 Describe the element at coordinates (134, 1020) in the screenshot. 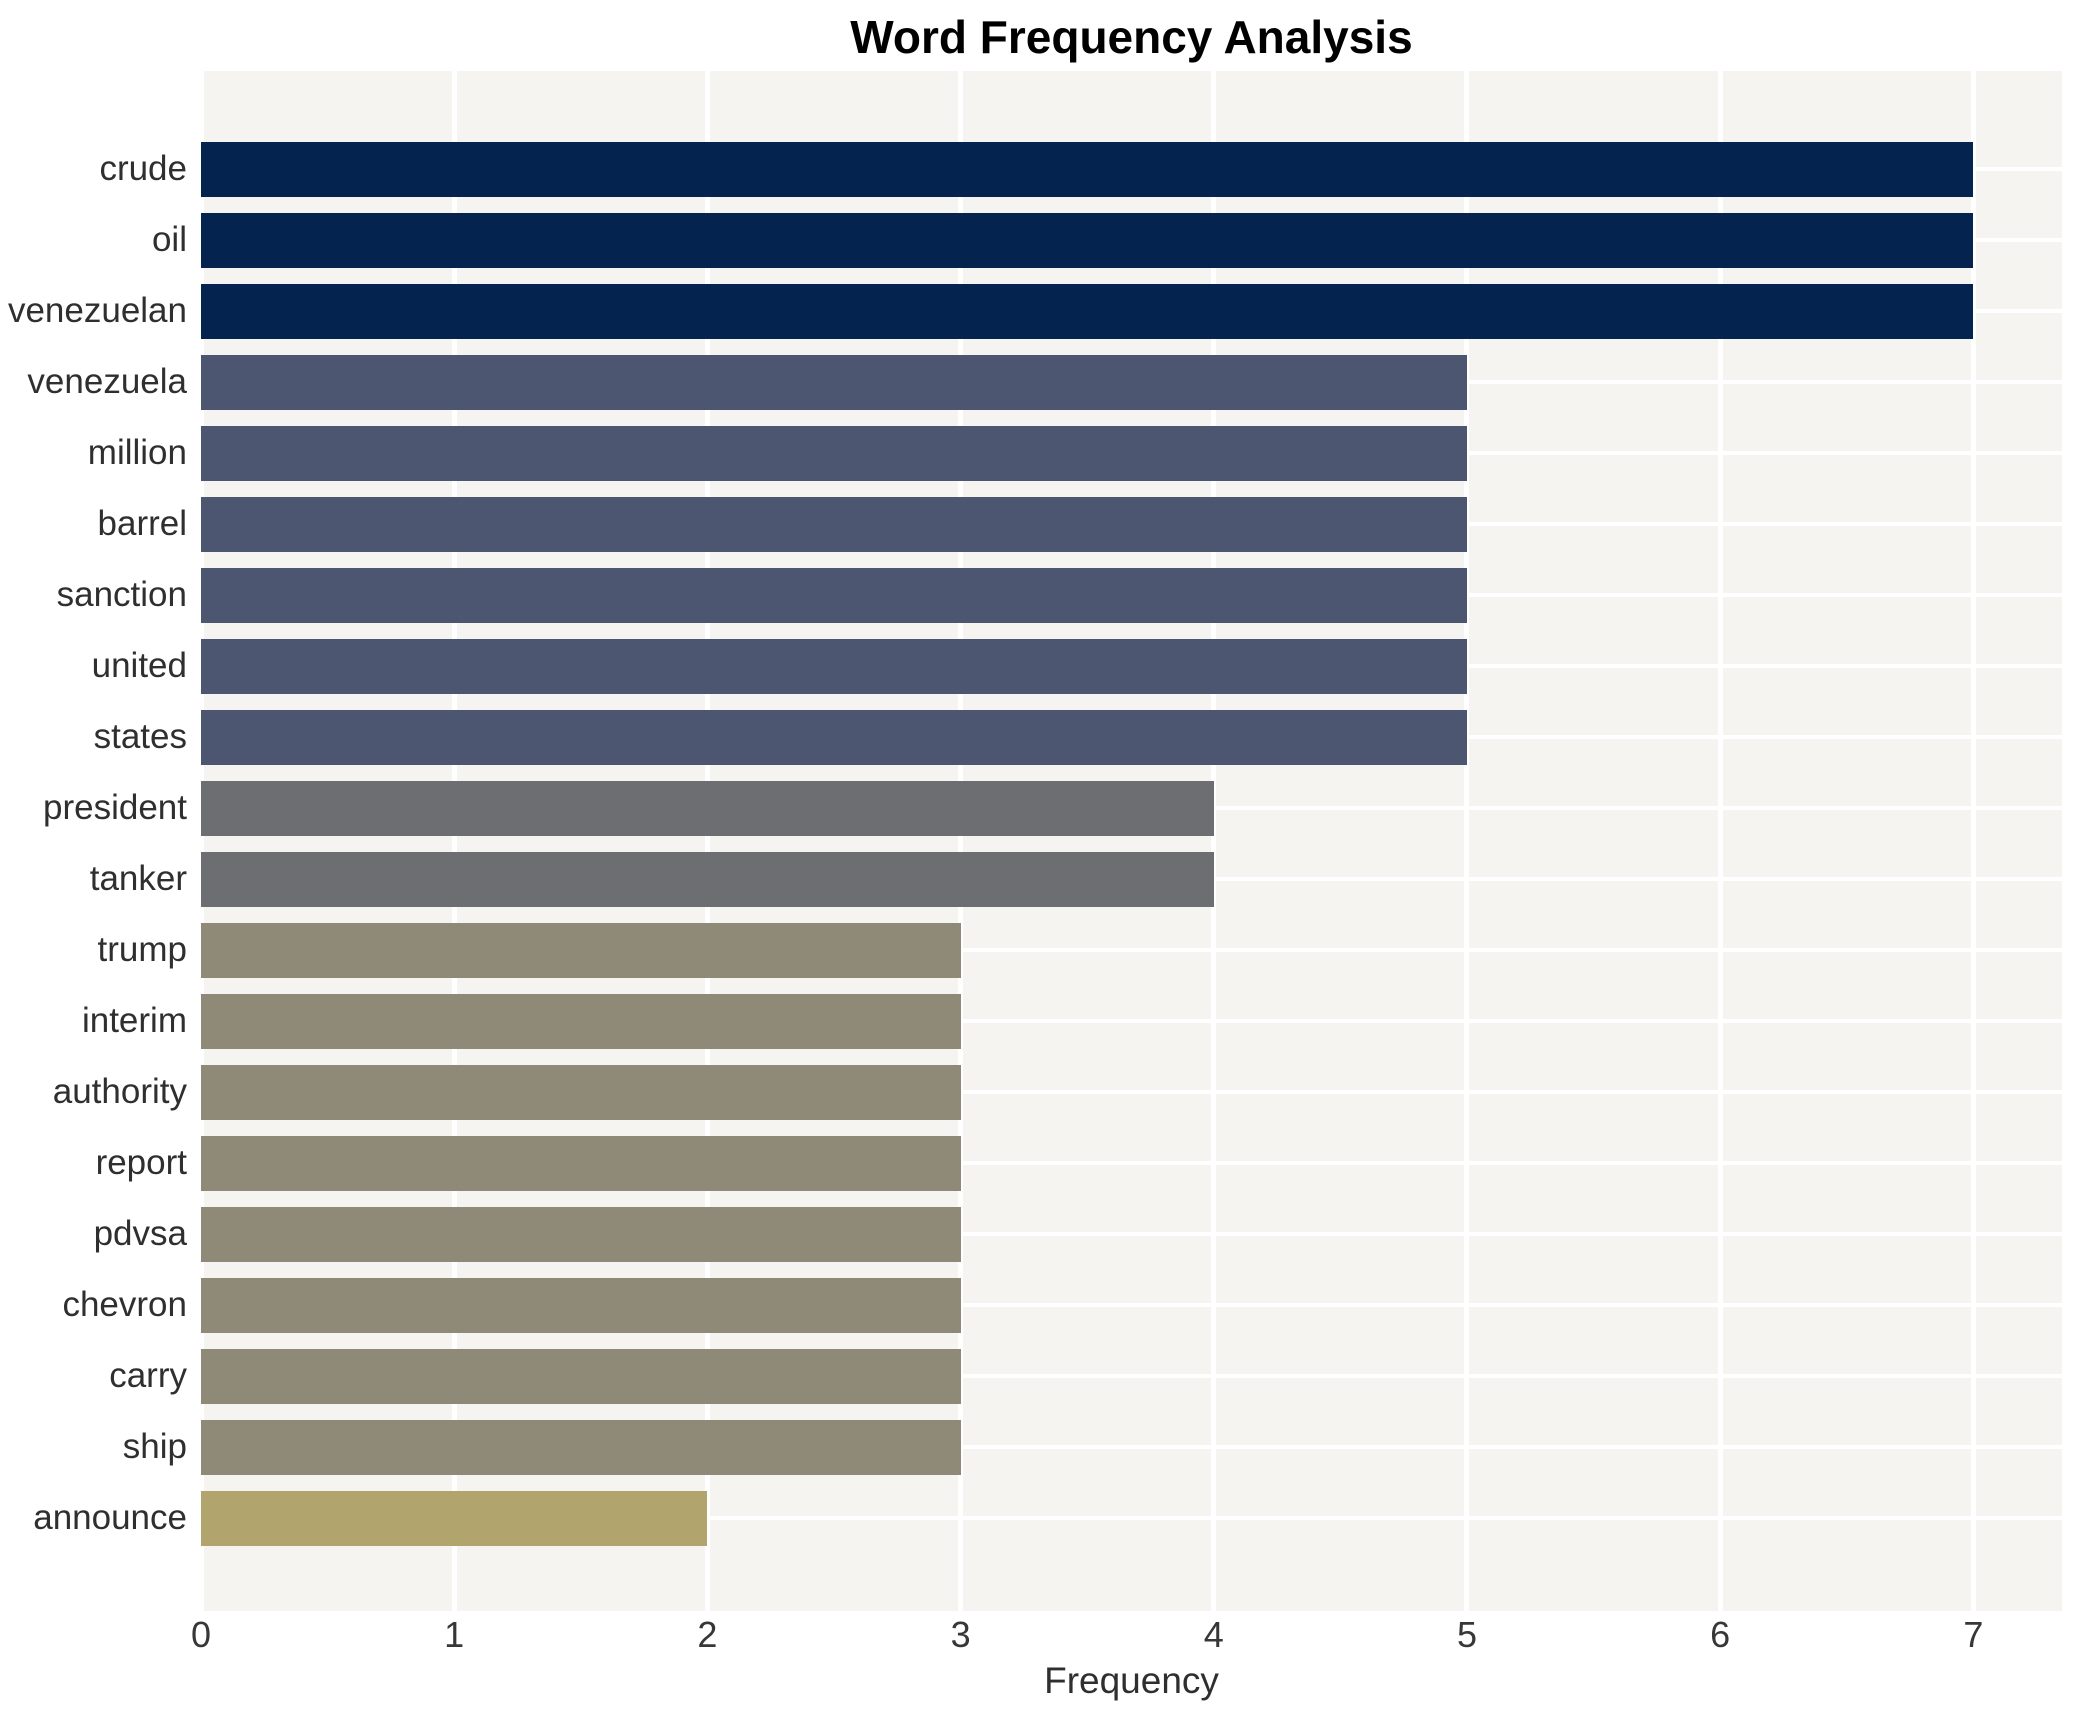

I see `y-axis-label-interim: interim` at that location.